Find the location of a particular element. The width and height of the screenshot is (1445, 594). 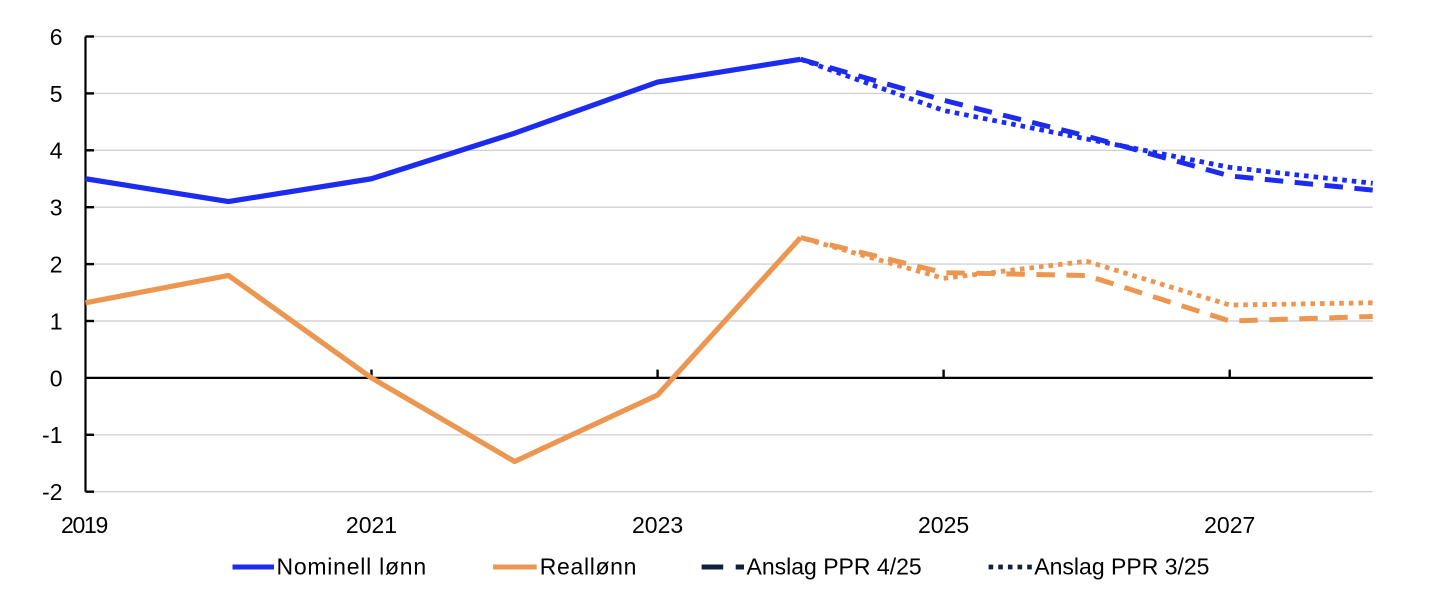

svg-text: 0 is located at coordinates (56, 378).